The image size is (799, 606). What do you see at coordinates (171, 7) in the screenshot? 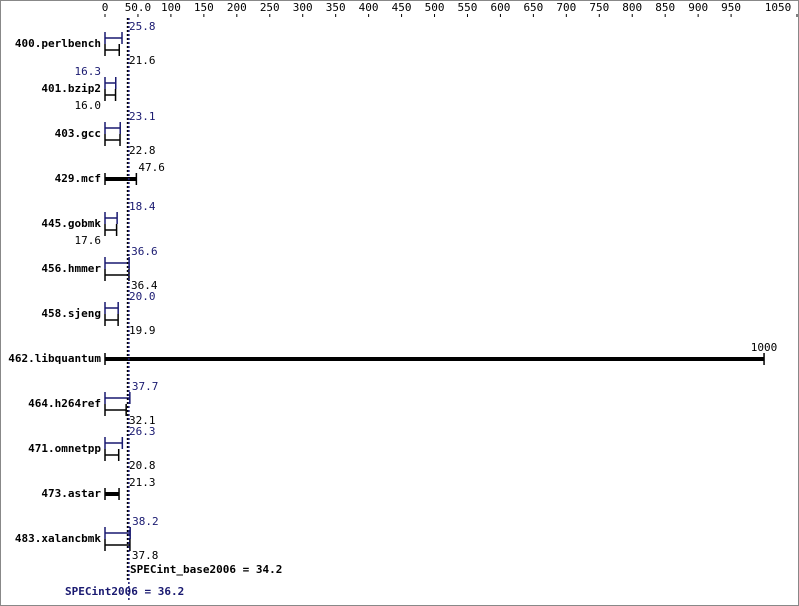
I see `x-tick-label: 100` at bounding box center [171, 7].